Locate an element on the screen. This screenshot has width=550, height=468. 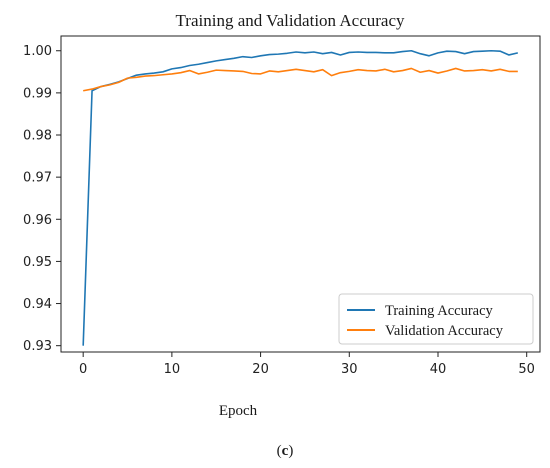
figure-caption: (c) is located at coordinates (285, 451).